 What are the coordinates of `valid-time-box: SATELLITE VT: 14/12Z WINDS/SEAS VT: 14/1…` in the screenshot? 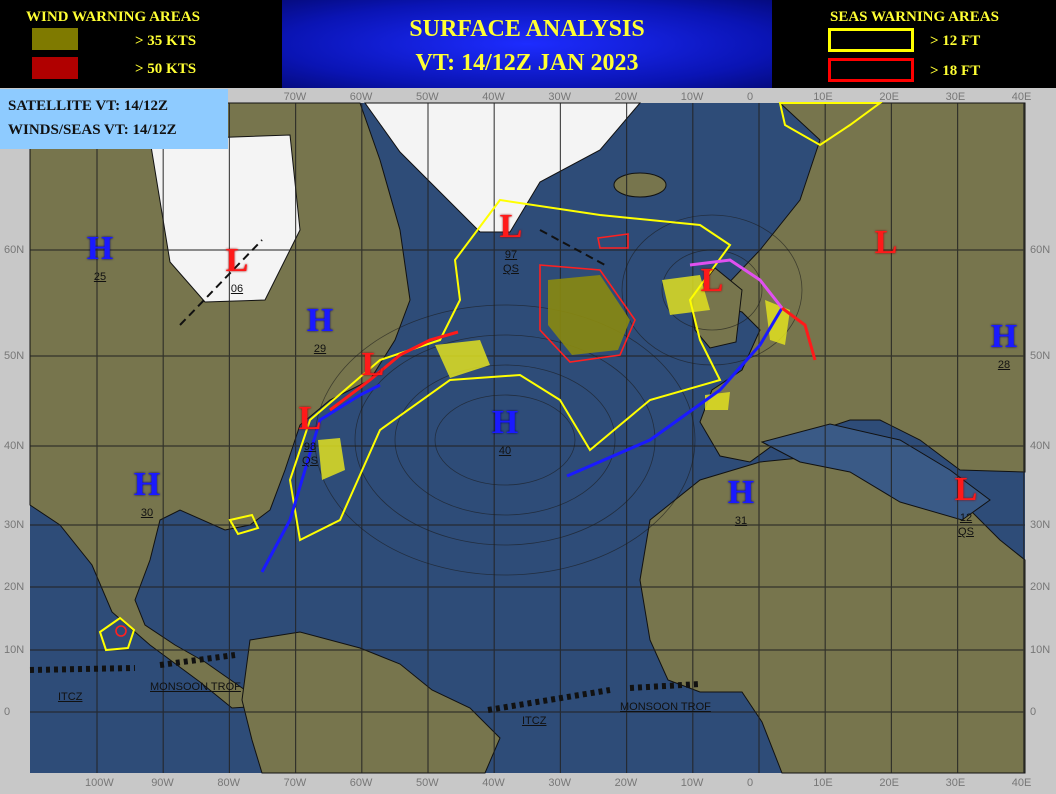 It's located at (114, 119).